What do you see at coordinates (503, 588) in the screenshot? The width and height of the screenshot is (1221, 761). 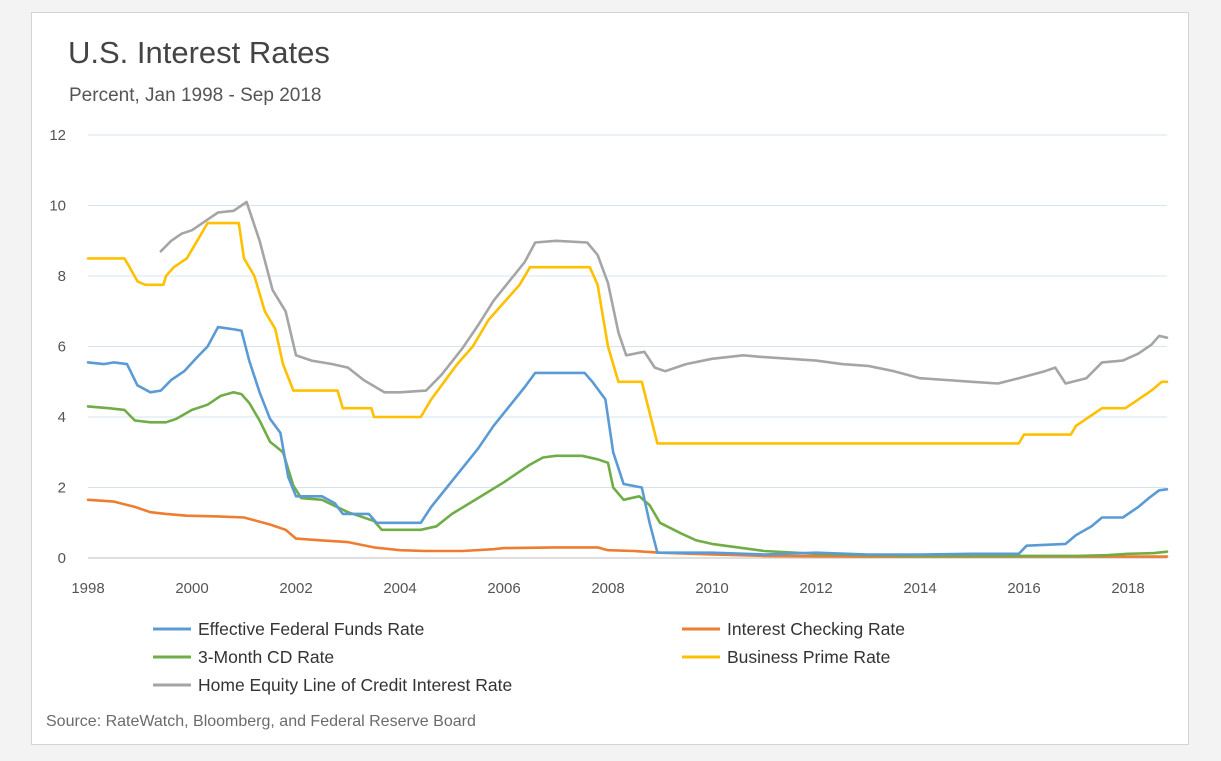 I see `x-tick-label: 2006` at bounding box center [503, 588].